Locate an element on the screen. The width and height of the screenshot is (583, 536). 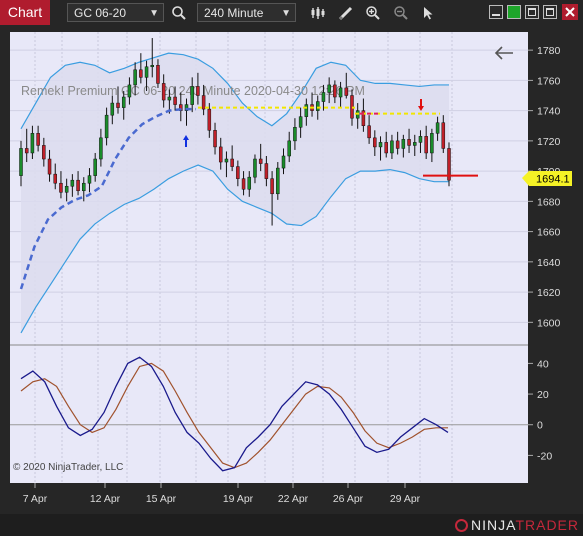
price-tick-label: 1780 is located at coordinates (549, 51).